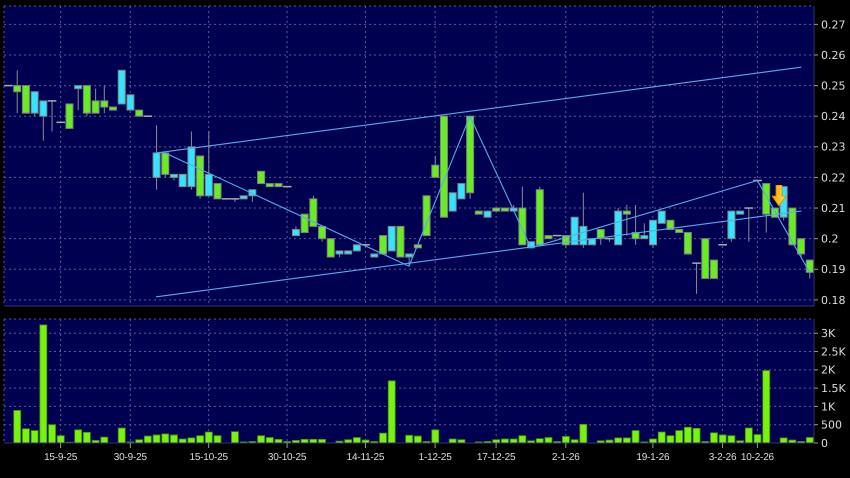 This screenshot has width=850, height=478. I want to click on y-tick-label: 0.22, so click(833, 177).